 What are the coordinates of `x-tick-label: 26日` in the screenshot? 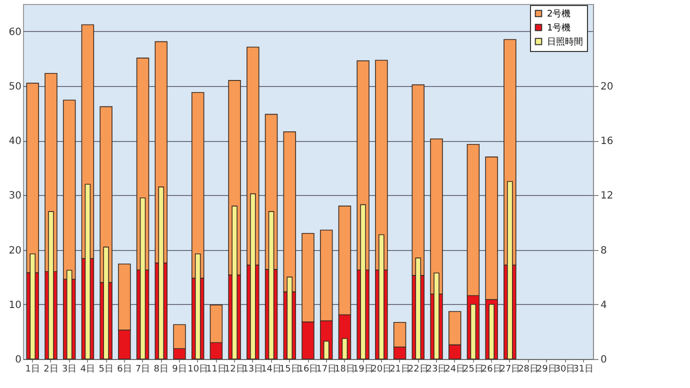 It's located at (491, 369).